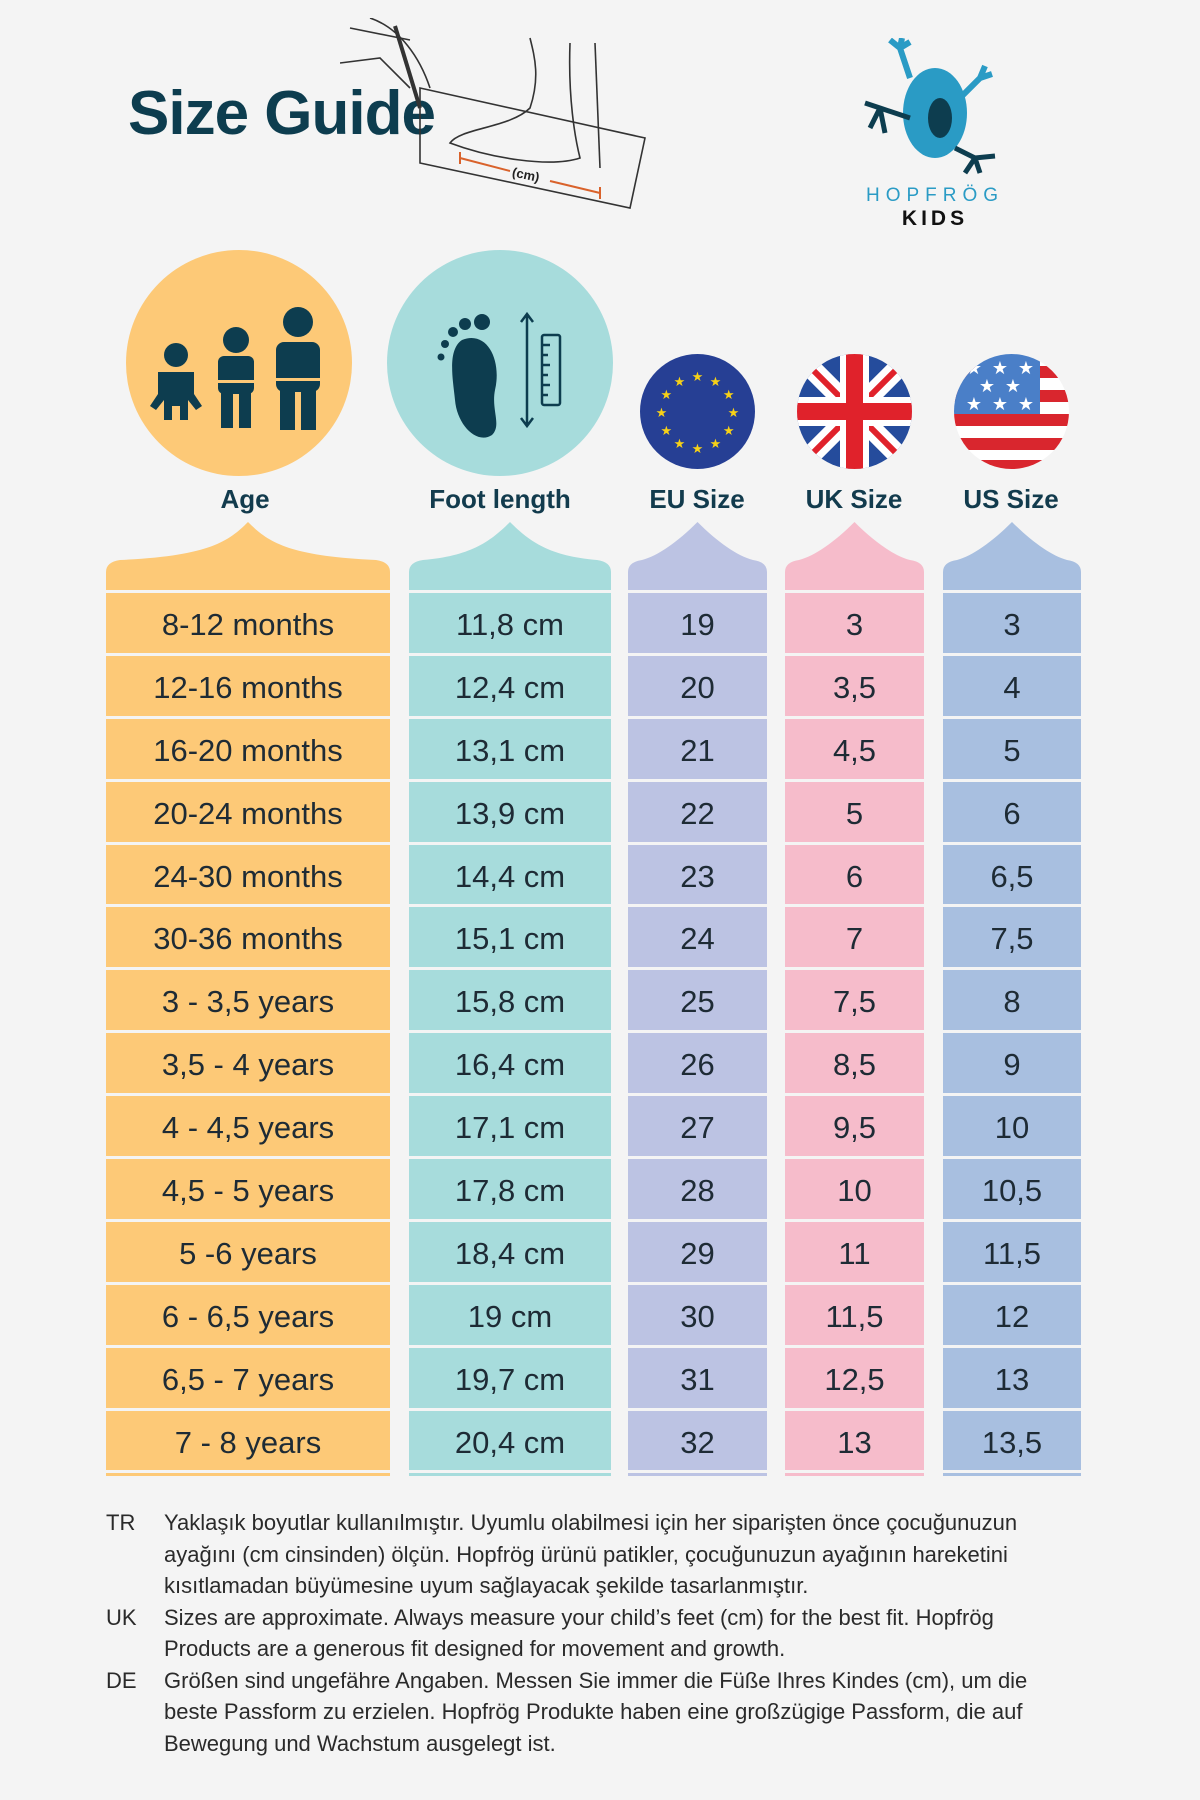  I want to click on table-cell: 23, so click(697, 873).